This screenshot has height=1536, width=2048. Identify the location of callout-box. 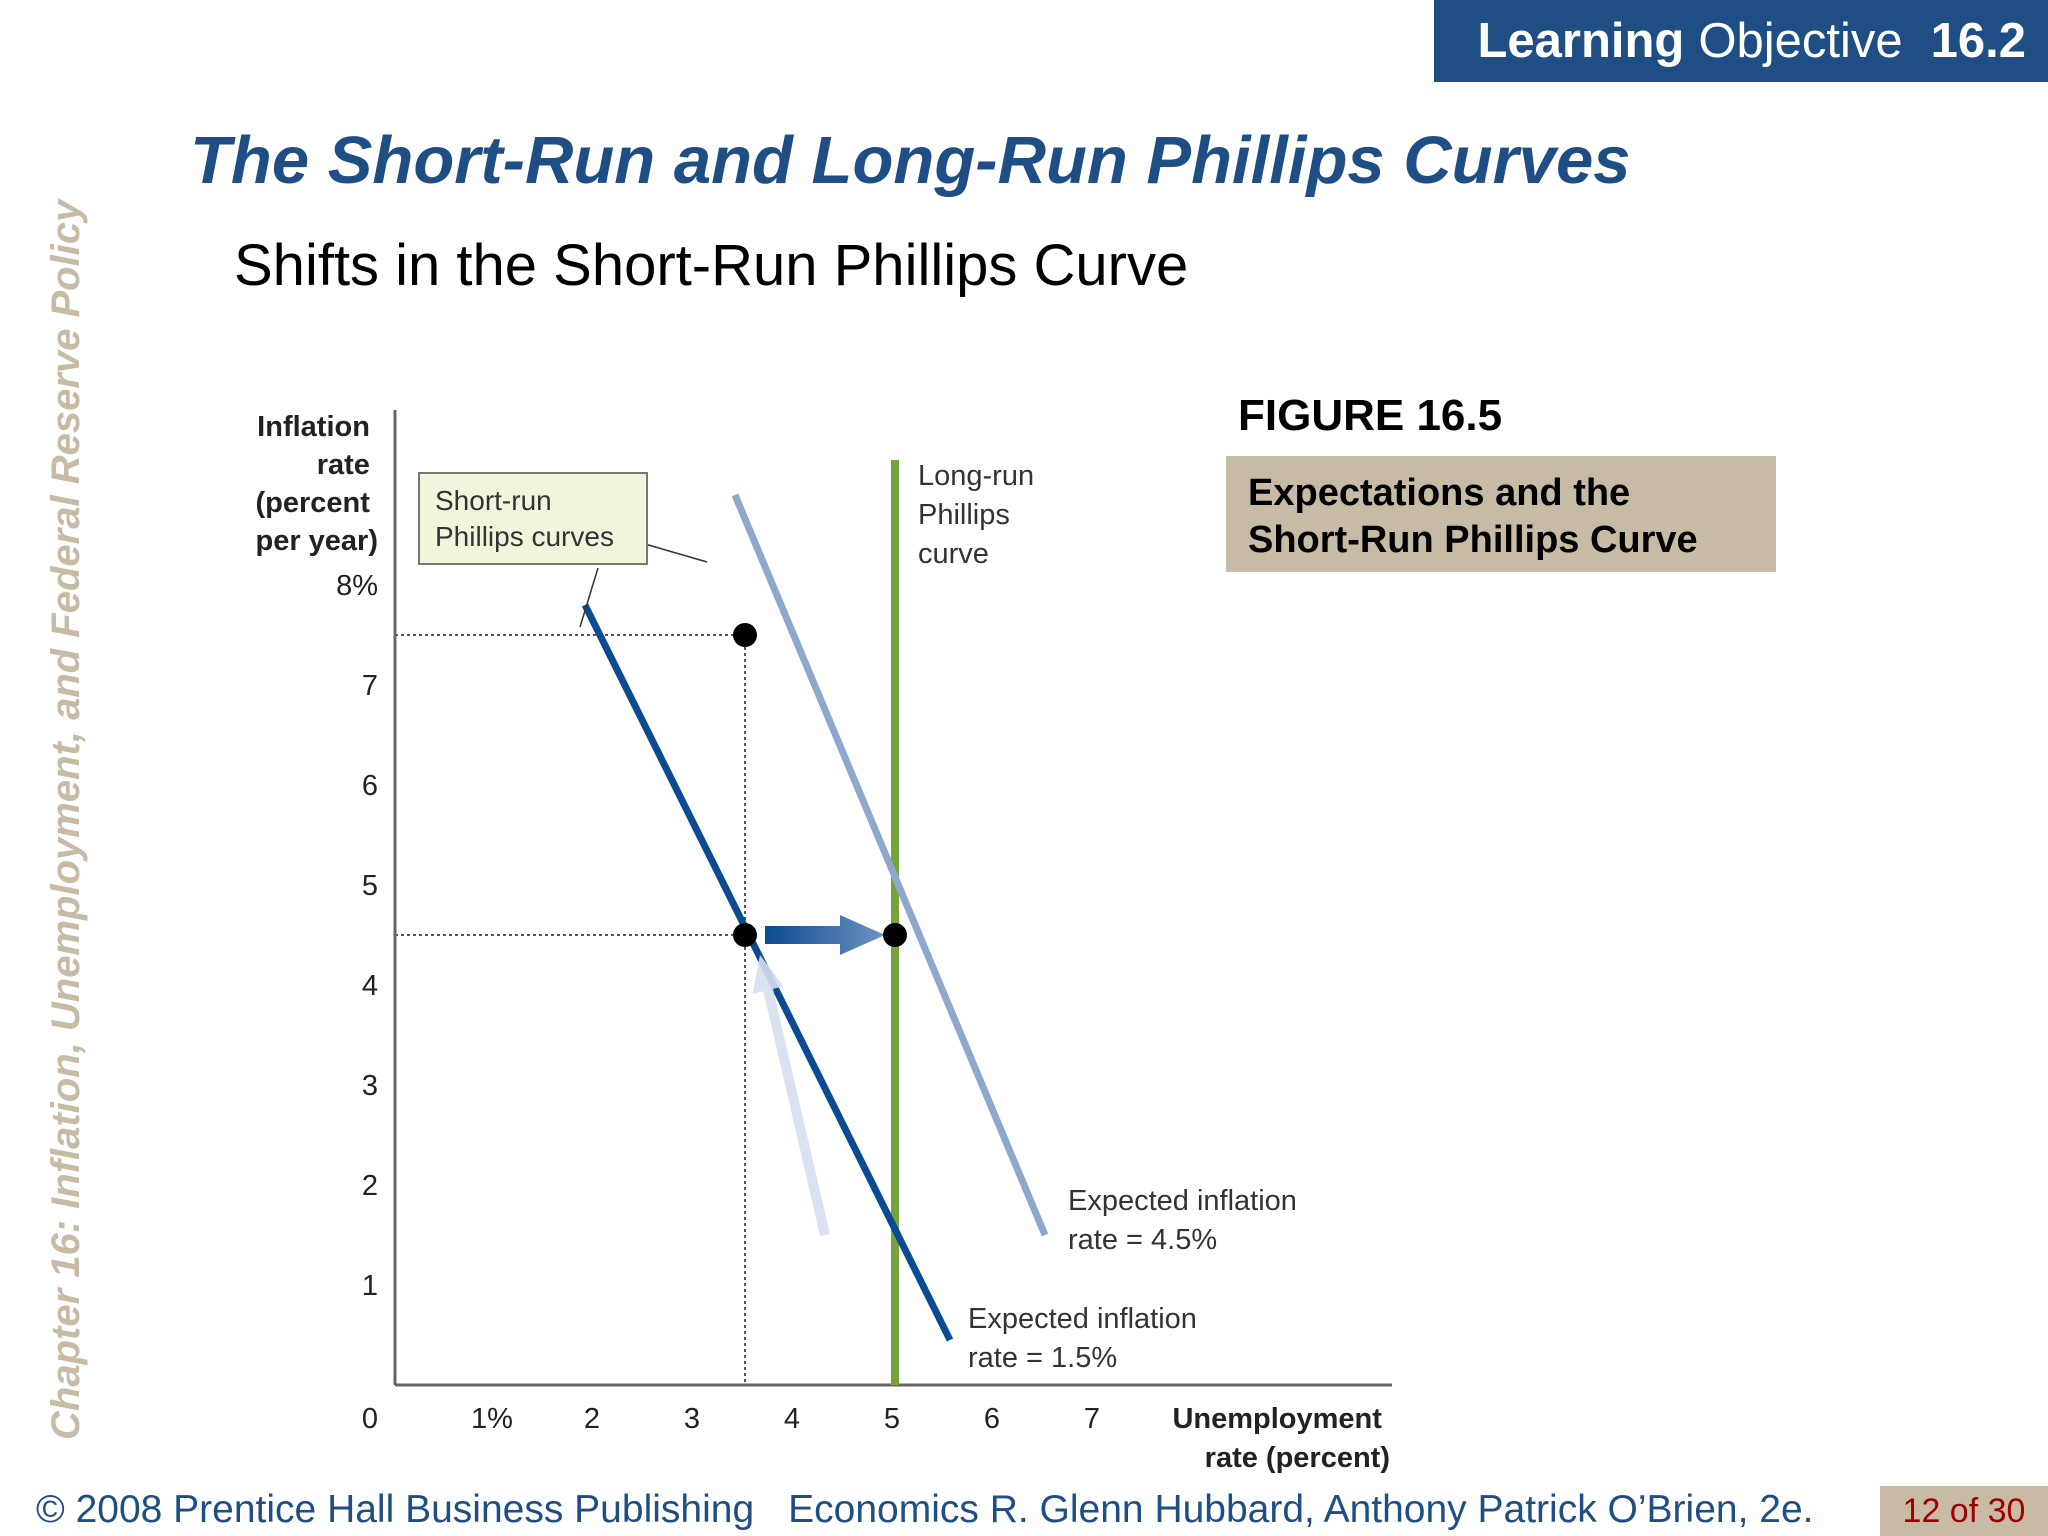
(533, 518).